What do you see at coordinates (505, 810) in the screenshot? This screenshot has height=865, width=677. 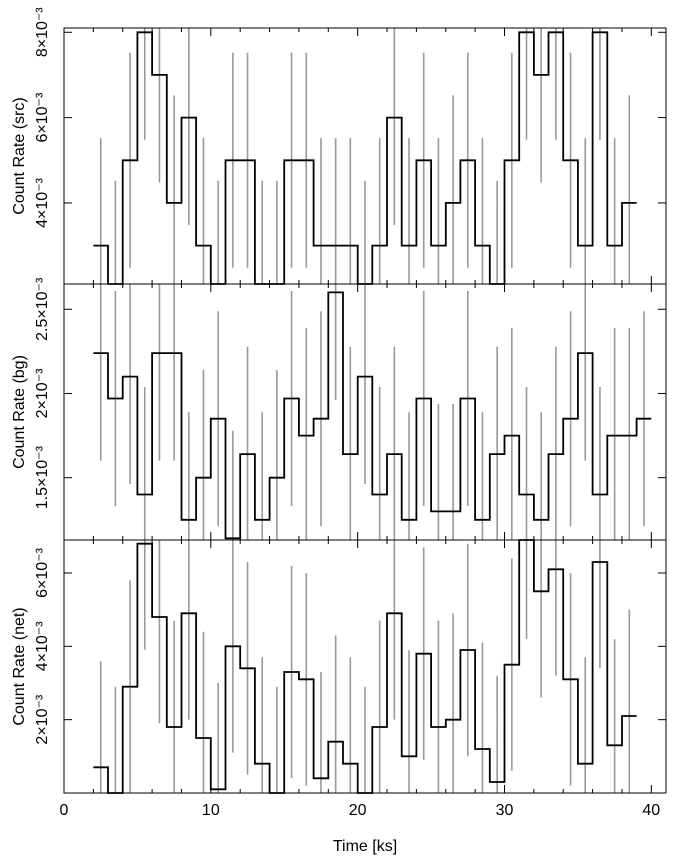 I see `x-tick-label: 30` at bounding box center [505, 810].